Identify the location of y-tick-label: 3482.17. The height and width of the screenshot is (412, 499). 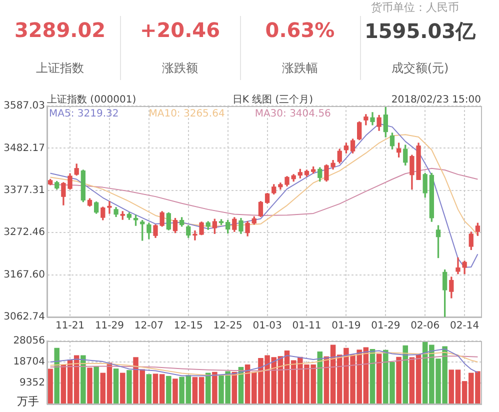
(24, 148).